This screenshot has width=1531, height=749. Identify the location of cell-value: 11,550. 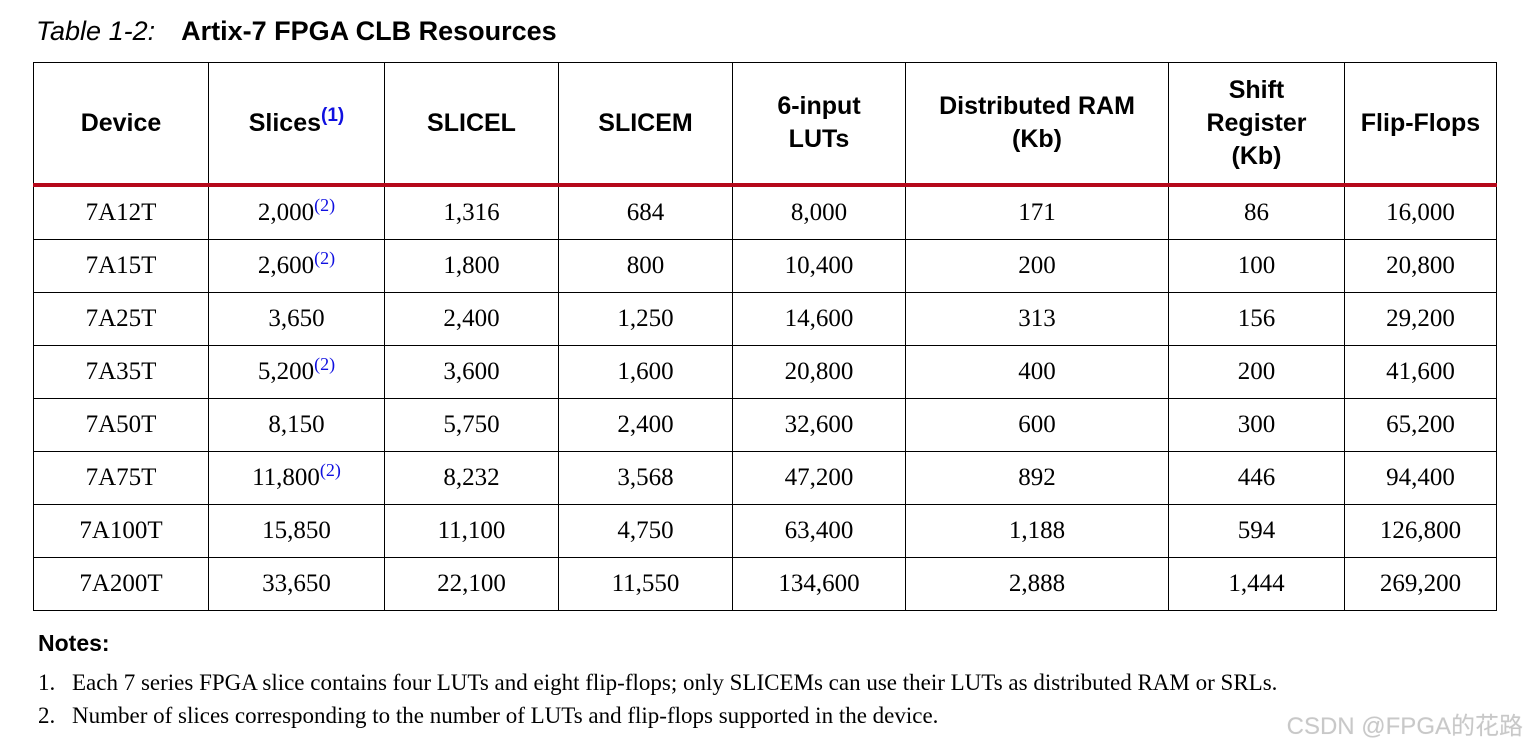
(645, 583).